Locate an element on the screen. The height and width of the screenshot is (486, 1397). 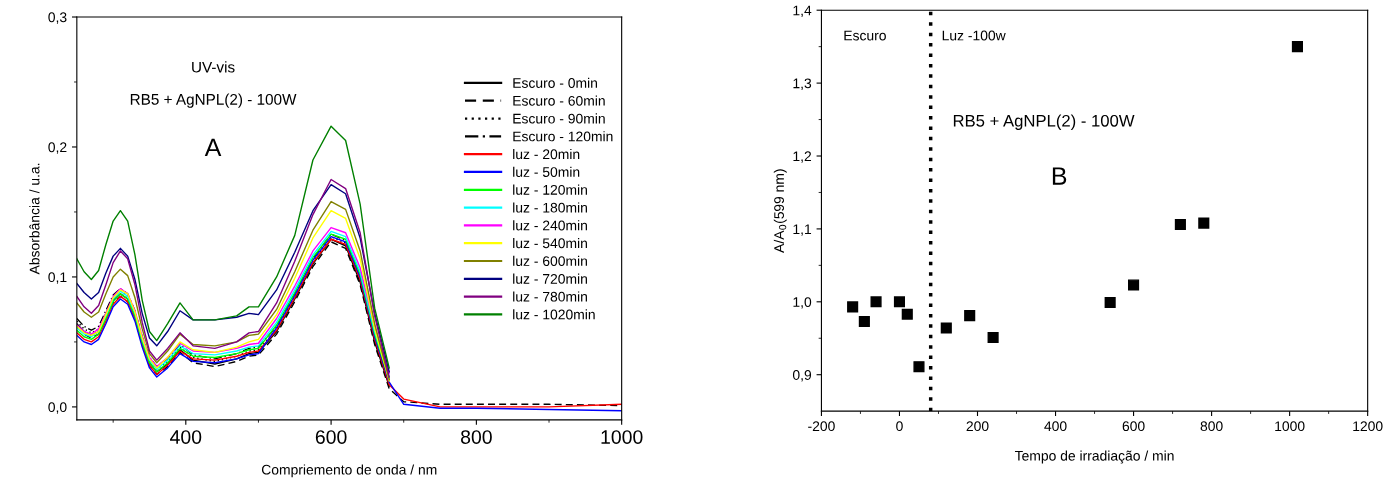
annotation: Escuro is located at coordinates (865, 35).